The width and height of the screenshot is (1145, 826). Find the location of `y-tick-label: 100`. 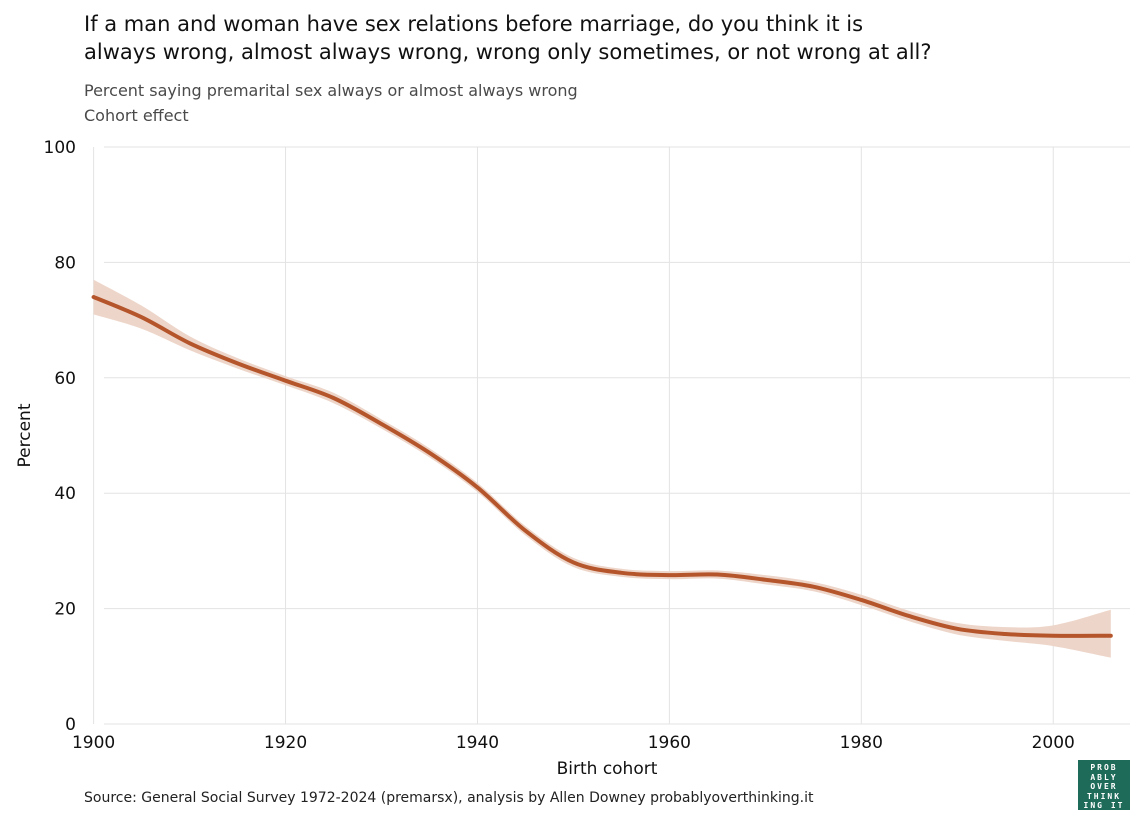

y-tick-label: 100 is located at coordinates (60, 148).